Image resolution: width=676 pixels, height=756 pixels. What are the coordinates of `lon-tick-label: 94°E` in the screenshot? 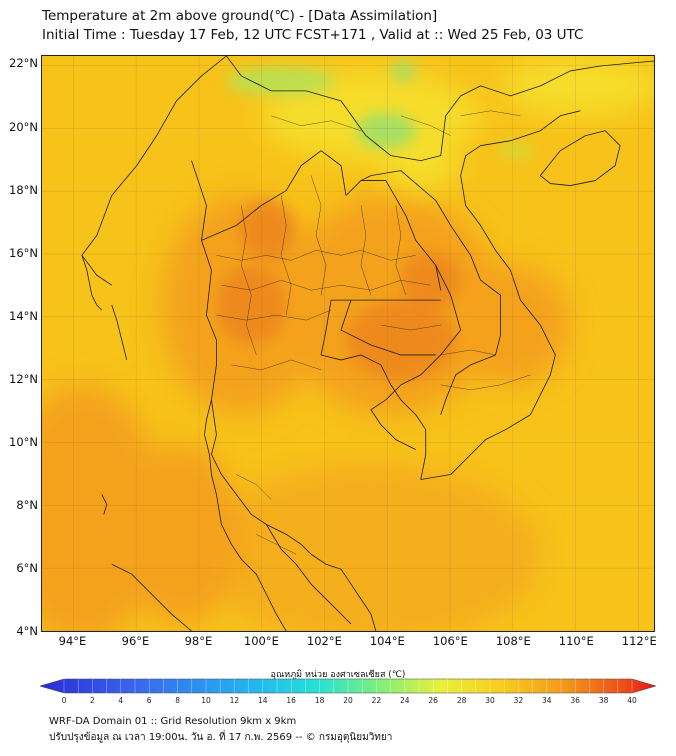 It's located at (72, 641).